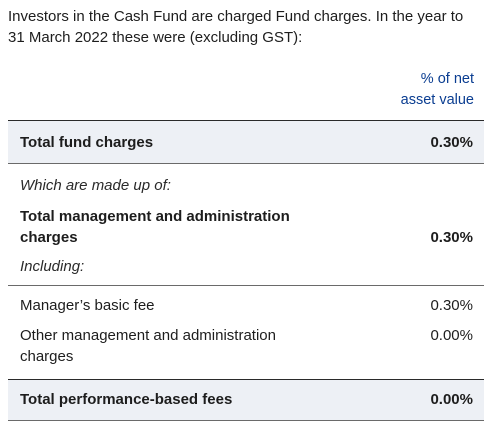 This screenshot has height=430, width=493. Describe the element at coordinates (447, 79) in the screenshot. I see `column-header-line1: % of net` at that location.